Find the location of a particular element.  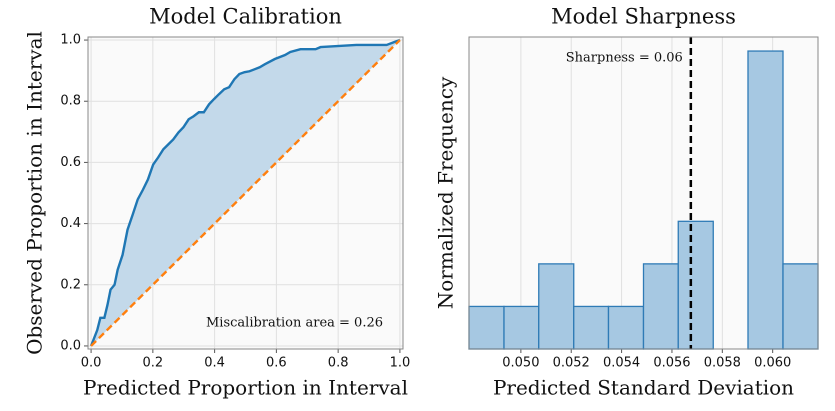

y-axis-label: Observed Proportion in Interval is located at coordinates (35, 193).